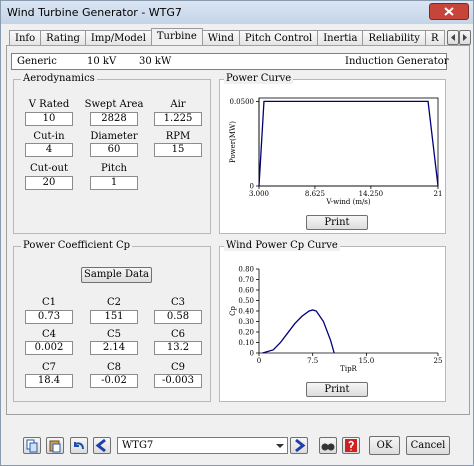 The height and width of the screenshot is (466, 474). Describe the element at coordinates (340, 38) in the screenshot. I see `tab: Inertia` at that location.